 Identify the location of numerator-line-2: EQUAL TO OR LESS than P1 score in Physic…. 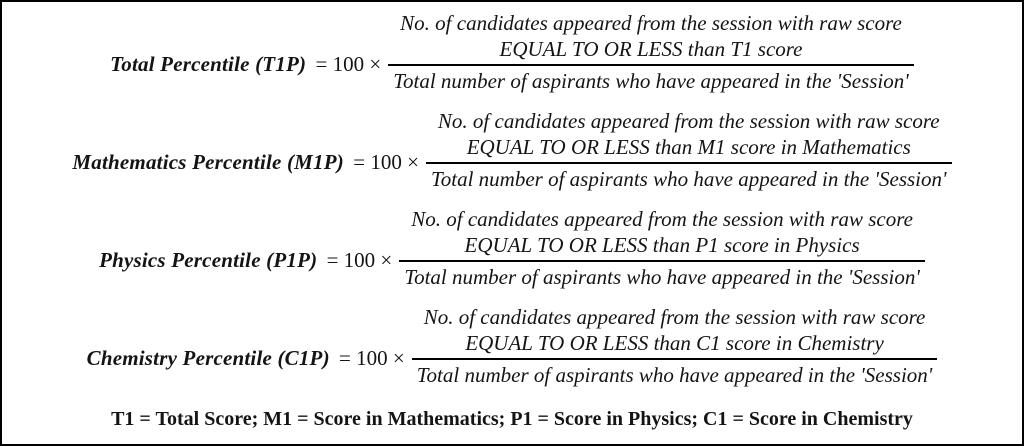
(662, 245).